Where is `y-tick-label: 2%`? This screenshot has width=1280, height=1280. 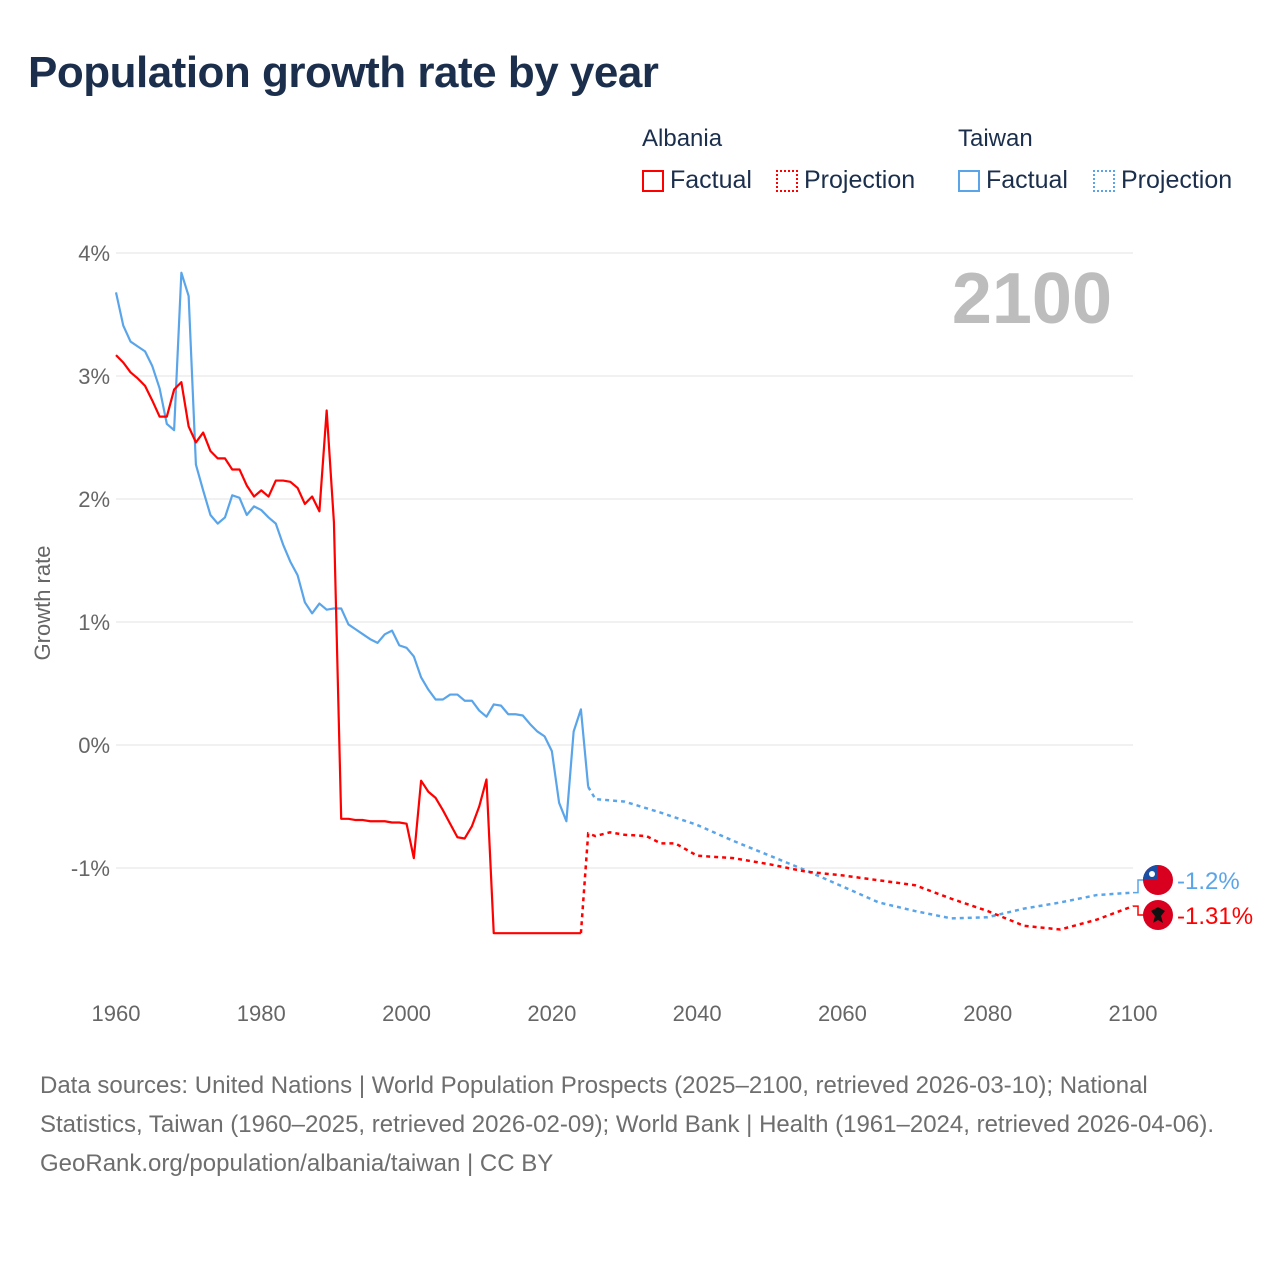 y-tick-label: 2% is located at coordinates (94, 499).